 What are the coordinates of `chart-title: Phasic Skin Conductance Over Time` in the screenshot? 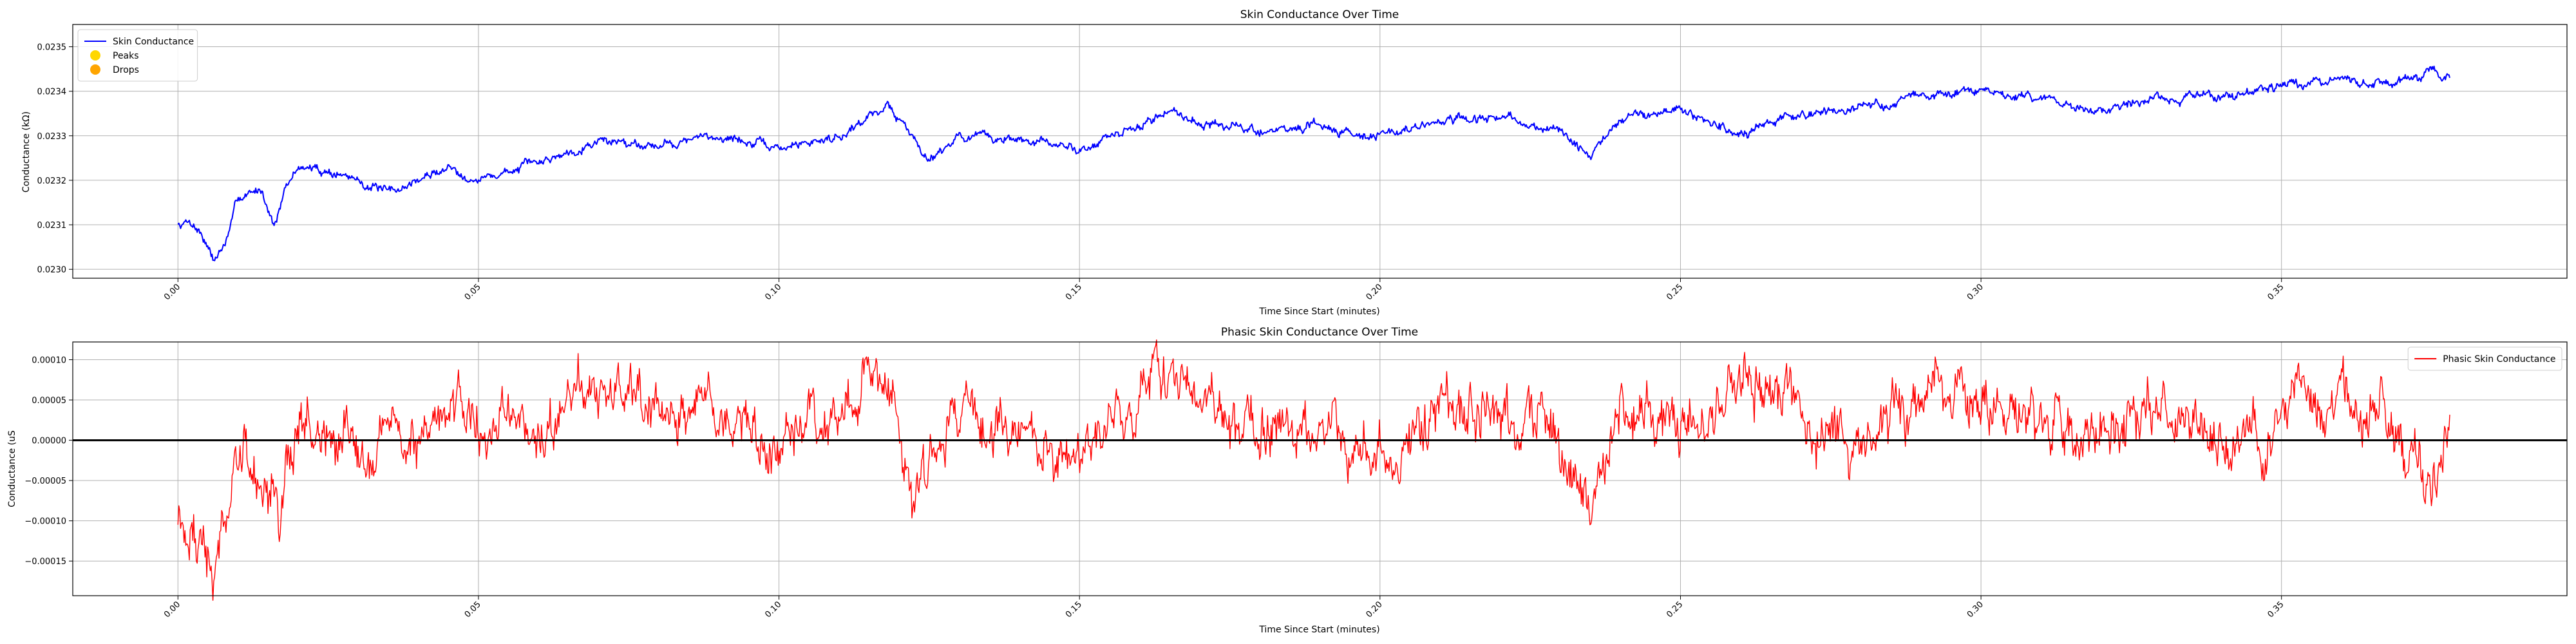 It's located at (1319, 333).